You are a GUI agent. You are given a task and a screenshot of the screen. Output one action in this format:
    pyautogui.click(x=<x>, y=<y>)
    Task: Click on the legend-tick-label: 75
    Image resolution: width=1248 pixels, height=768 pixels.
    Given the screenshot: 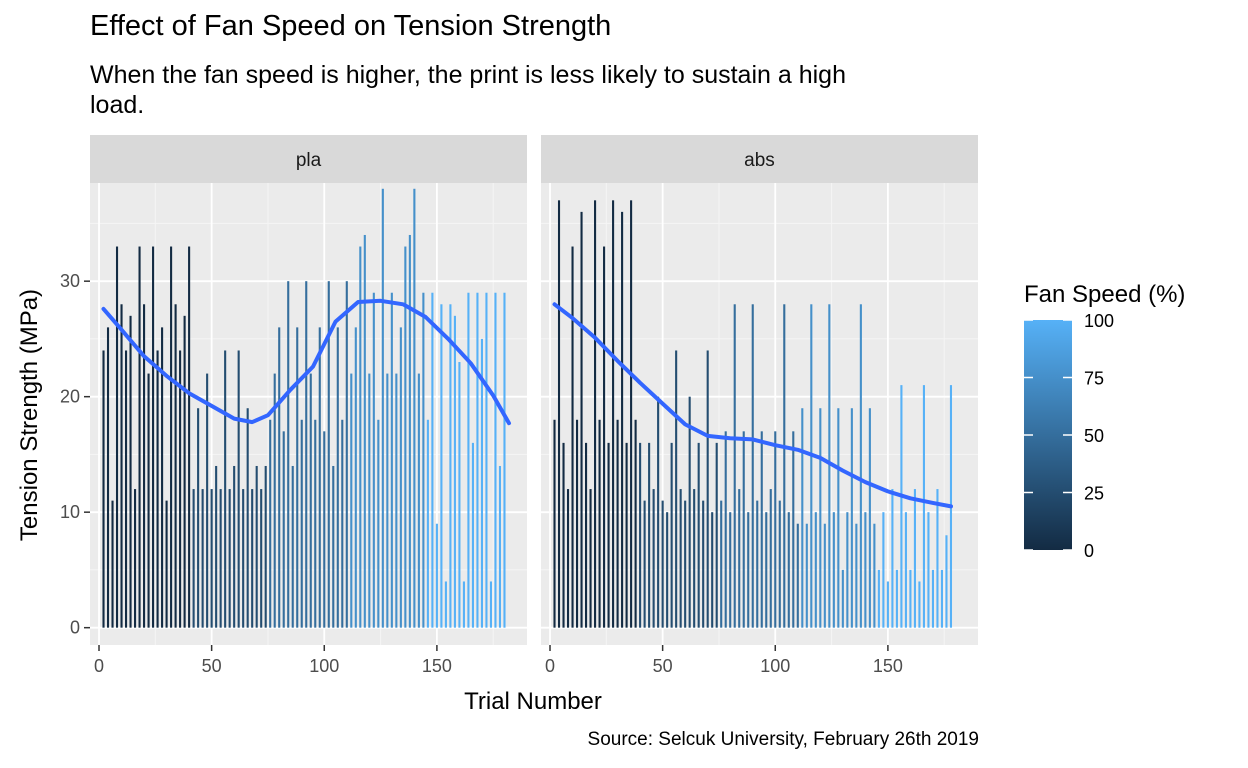 What is the action you would take?
    pyautogui.click(x=1094, y=379)
    